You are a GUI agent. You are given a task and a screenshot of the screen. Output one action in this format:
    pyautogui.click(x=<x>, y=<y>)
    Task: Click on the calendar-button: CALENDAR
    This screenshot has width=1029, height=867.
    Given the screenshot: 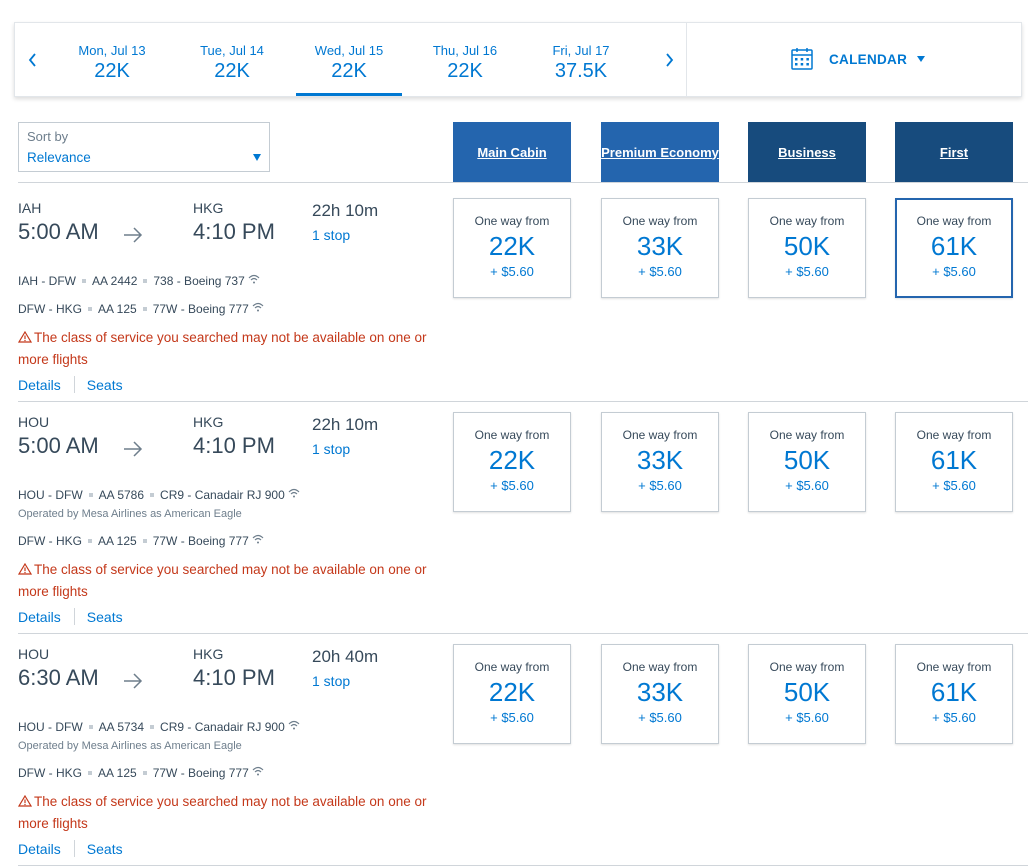 What is the action you would take?
    pyautogui.click(x=858, y=59)
    